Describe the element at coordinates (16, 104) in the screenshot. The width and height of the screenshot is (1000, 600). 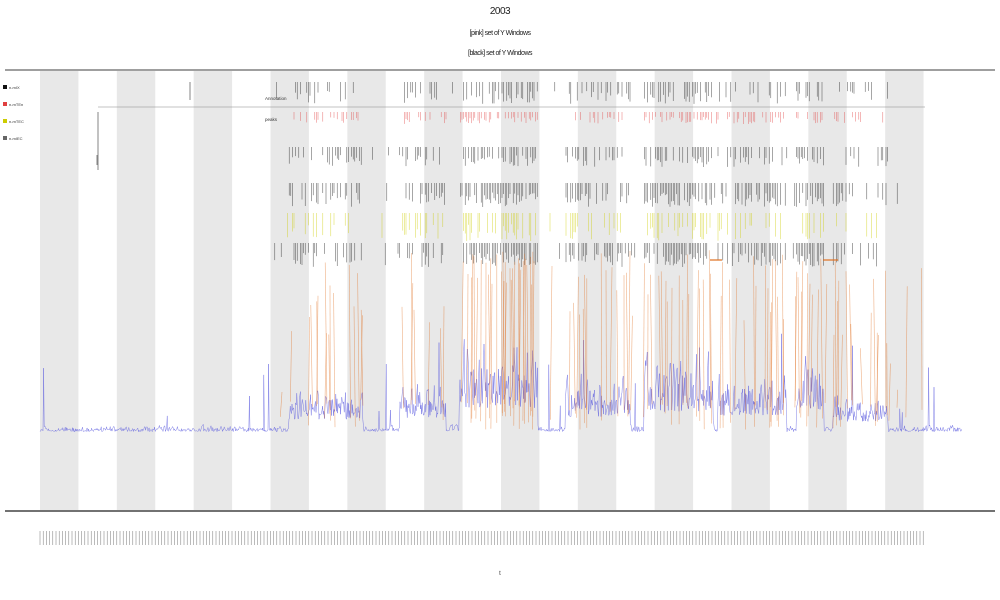
I see `legend-label: n-mTEn` at that location.